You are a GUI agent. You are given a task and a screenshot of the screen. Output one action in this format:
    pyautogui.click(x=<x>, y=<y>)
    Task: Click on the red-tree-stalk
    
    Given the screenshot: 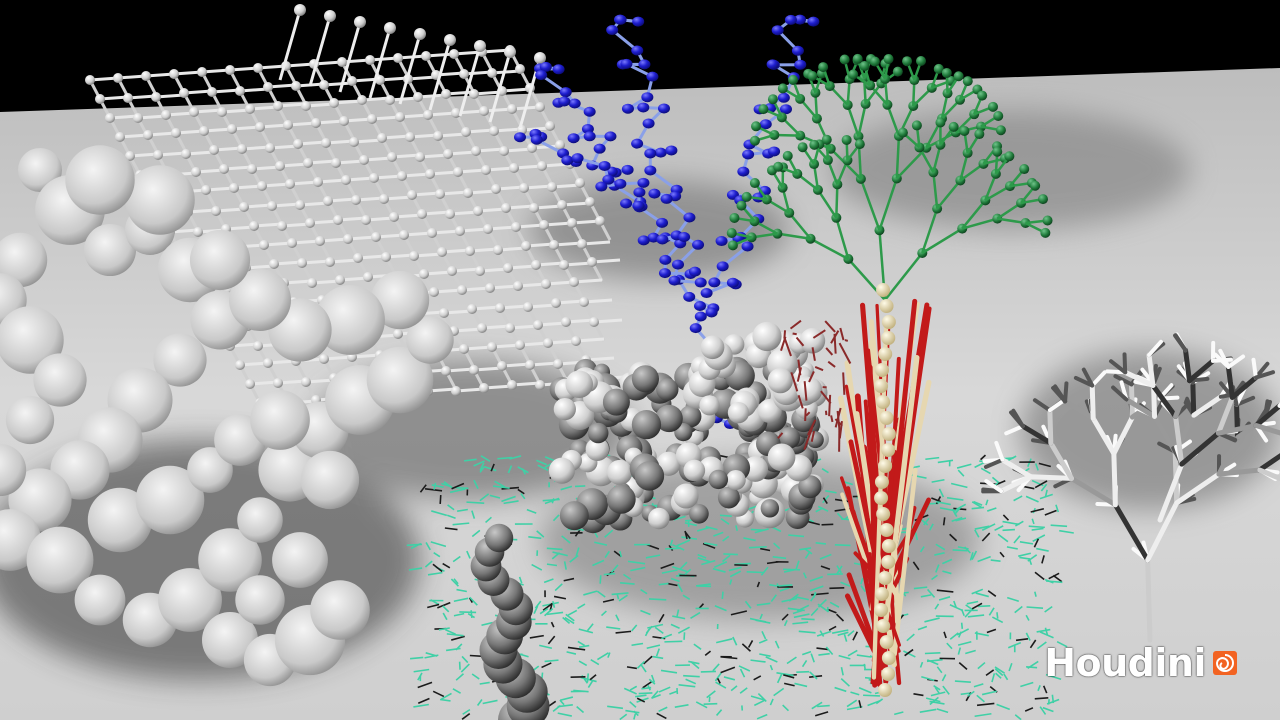 What is the action you would take?
    pyautogui.click(x=854, y=490)
    